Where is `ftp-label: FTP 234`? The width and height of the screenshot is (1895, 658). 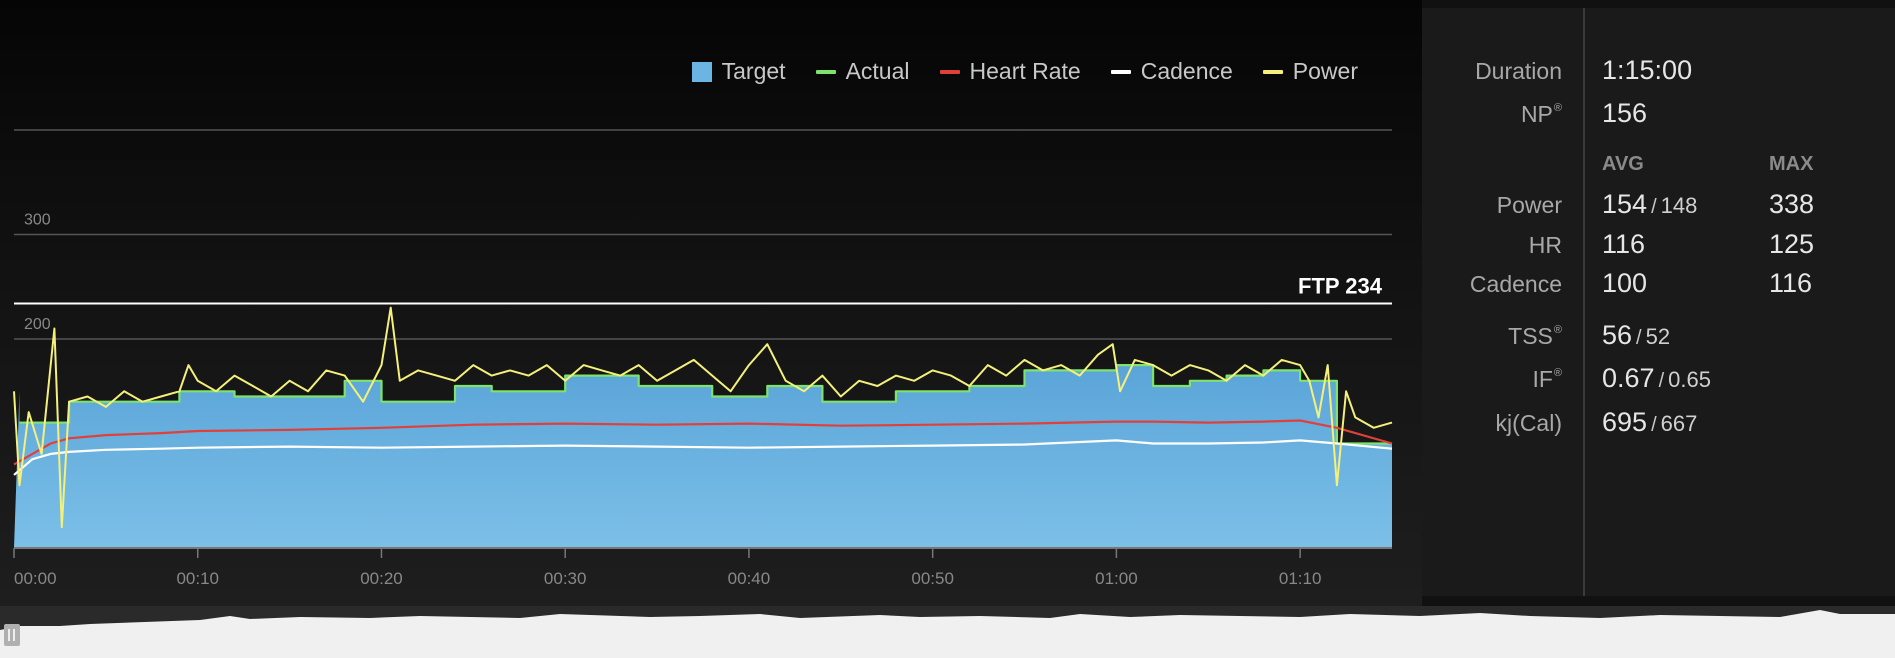 ftp-label: FTP 234 is located at coordinates (1340, 285).